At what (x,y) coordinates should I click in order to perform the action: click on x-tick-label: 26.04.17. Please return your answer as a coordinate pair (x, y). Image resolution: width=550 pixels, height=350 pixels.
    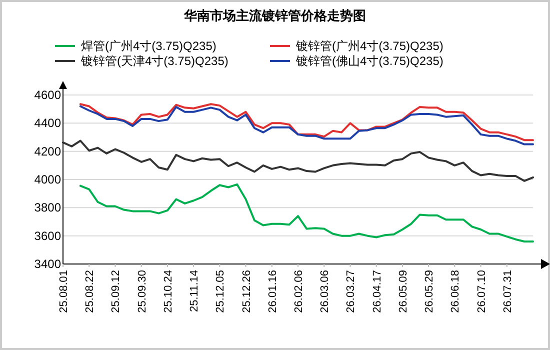
    Looking at the image, I should click on (377, 291).